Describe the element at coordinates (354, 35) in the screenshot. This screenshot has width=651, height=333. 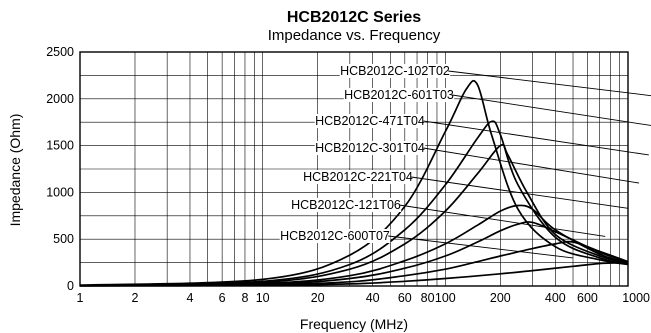
I see `chart-subtitle: Impedance vs. Frequency` at that location.